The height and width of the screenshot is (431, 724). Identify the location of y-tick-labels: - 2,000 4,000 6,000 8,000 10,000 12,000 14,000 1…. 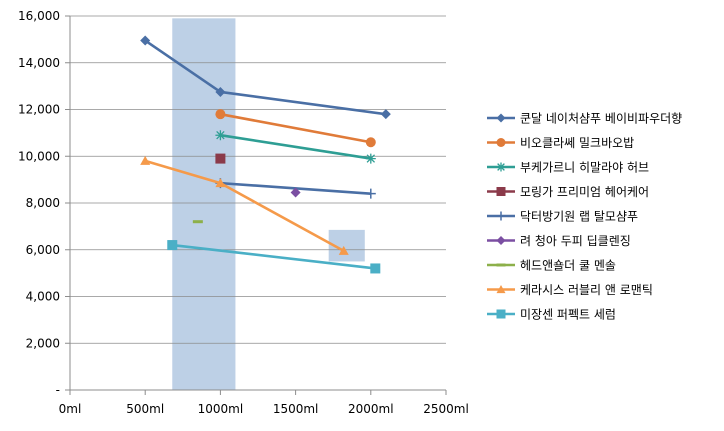
(44, 203).